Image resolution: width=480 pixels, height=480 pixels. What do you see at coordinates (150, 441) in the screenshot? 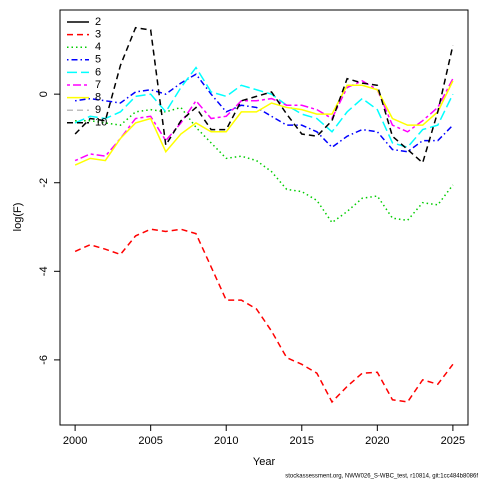
I see `x-tick-label: 2005` at bounding box center [150, 441].